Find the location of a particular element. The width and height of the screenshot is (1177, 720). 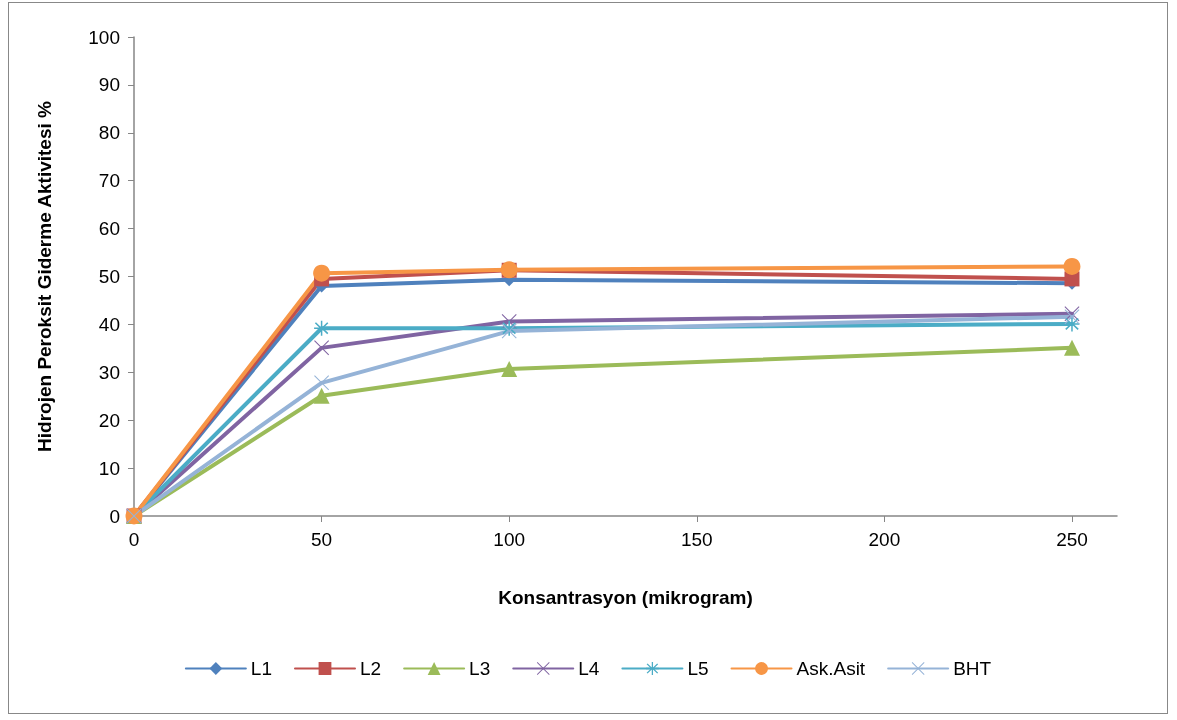

y-tick-label: 80 is located at coordinates (109, 133).